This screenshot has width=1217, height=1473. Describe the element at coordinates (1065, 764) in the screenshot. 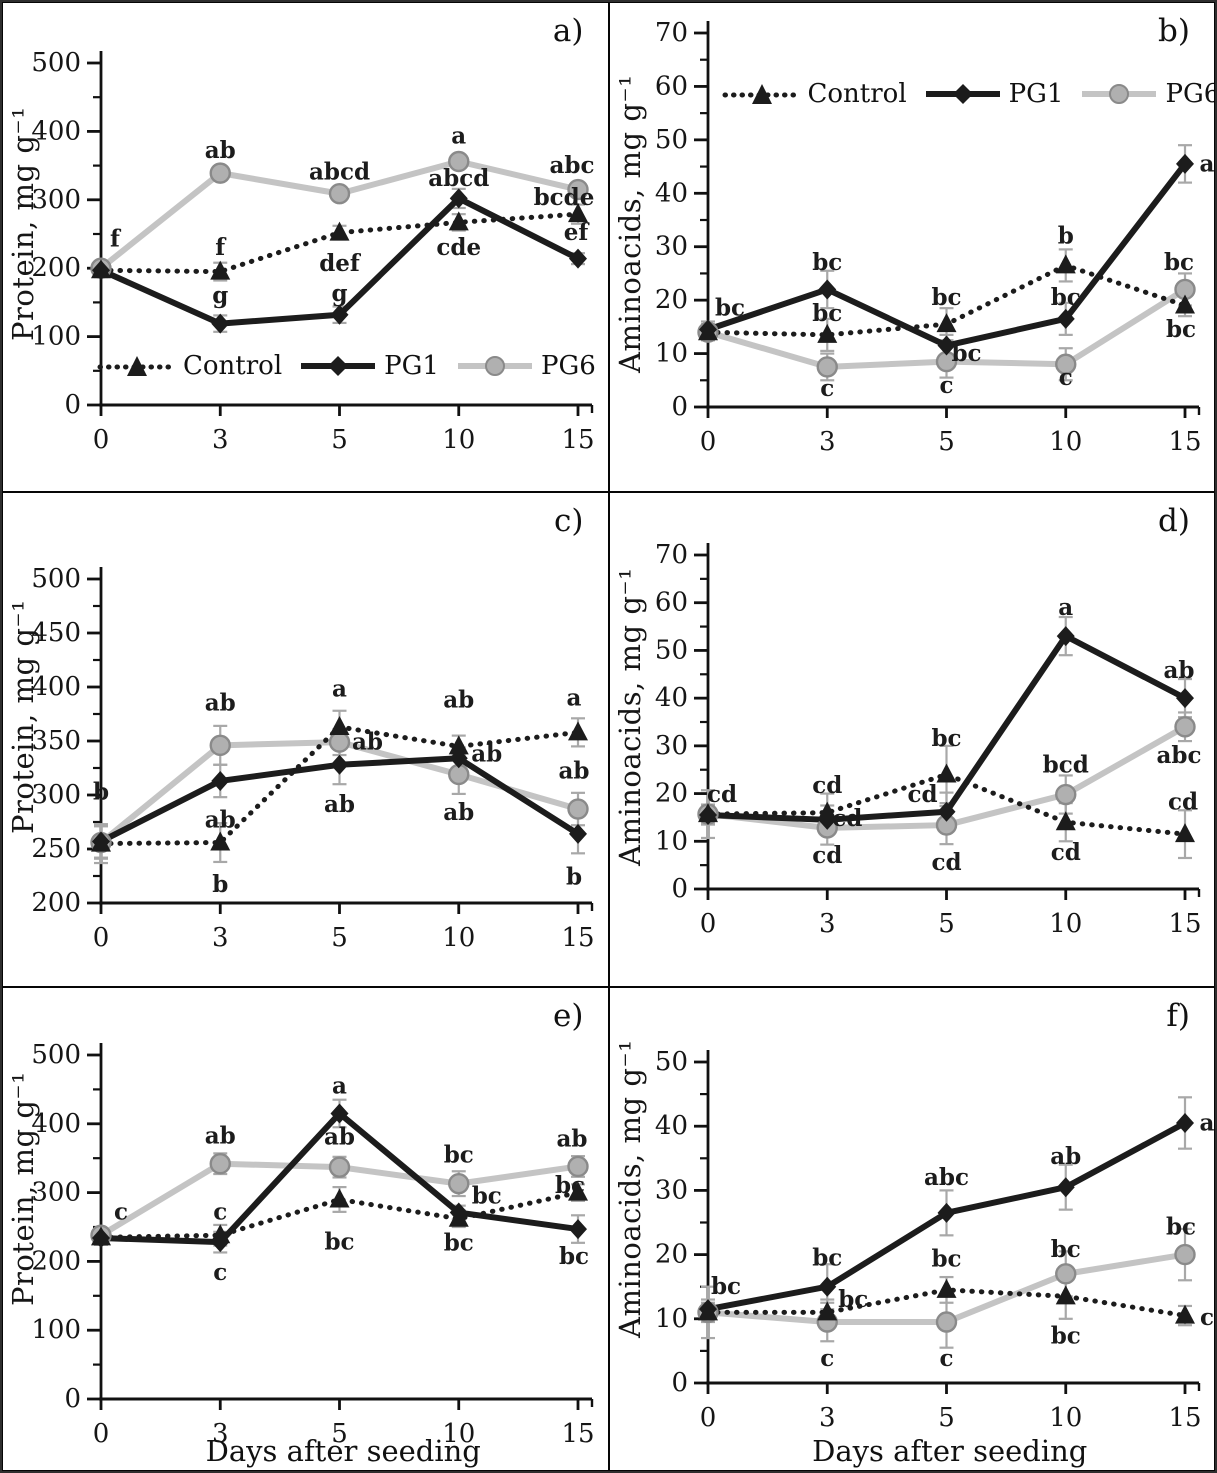

I see `significance-letter: bcd` at that location.